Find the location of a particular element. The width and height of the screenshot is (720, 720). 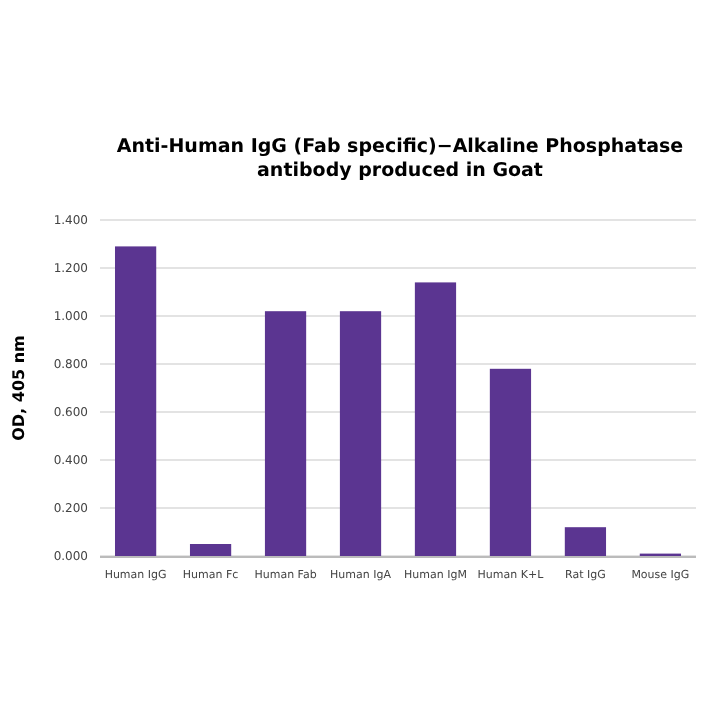

chart-title: Anti-Human IgG (Fab specific)−Alkaline Phosphatase antibody produced in Goat is located at coordinates (400, 159).